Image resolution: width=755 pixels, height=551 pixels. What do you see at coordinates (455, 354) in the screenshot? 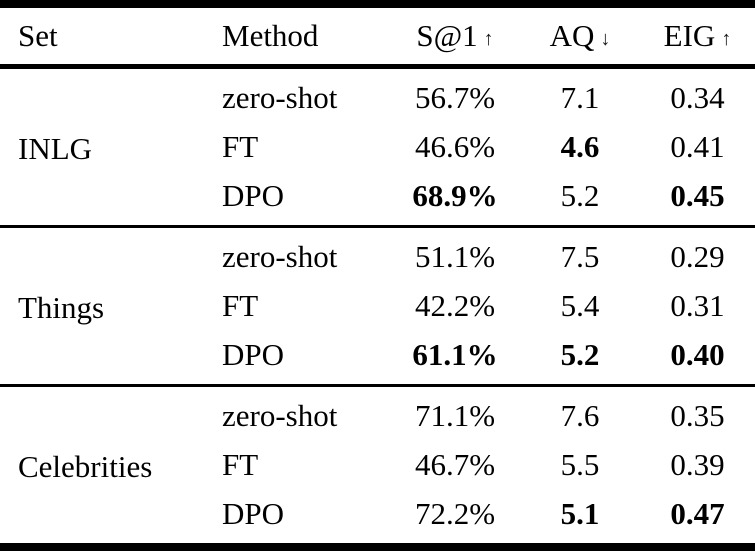
I see `s1-cell: 61.1%` at bounding box center [455, 354].